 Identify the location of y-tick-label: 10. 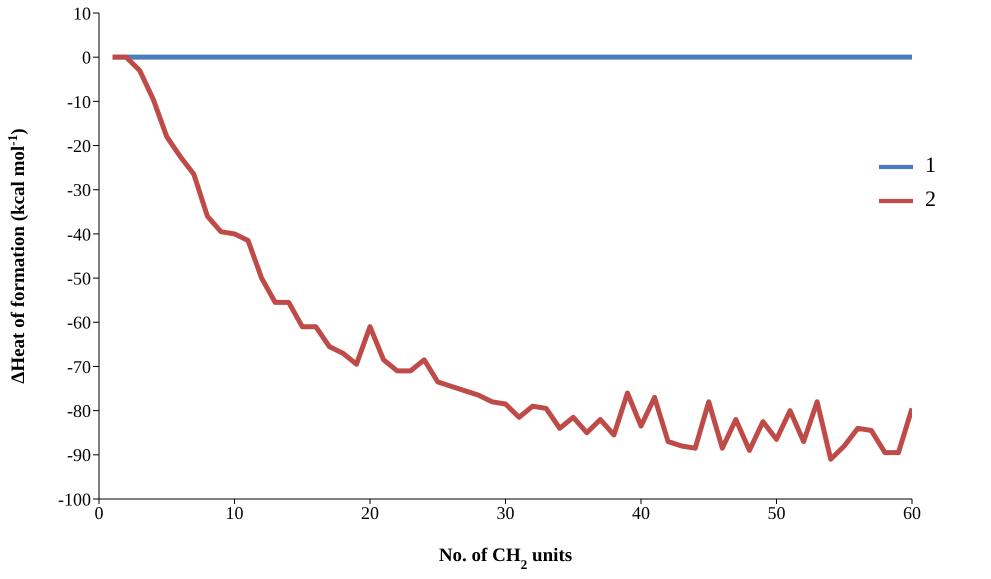
(82, 13).